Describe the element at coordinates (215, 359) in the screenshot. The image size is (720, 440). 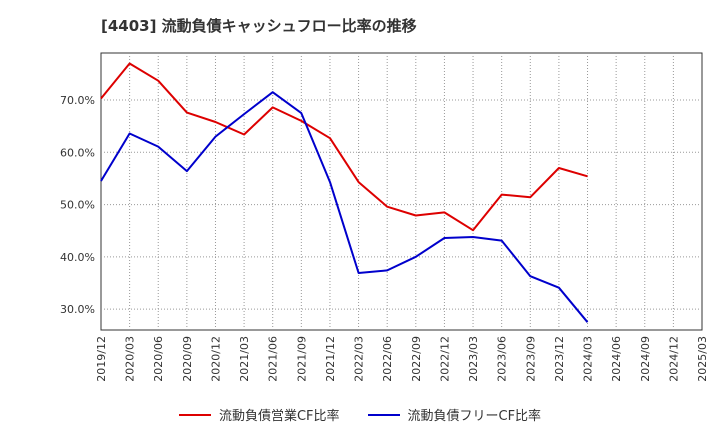
I see `x-tick-label: 2020/12` at that location.